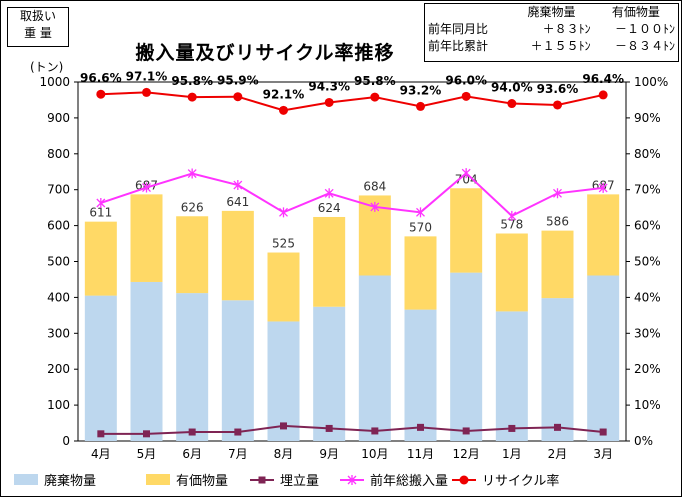 The image size is (684, 499). I want to click on y-tick-label: 700, so click(58, 190).